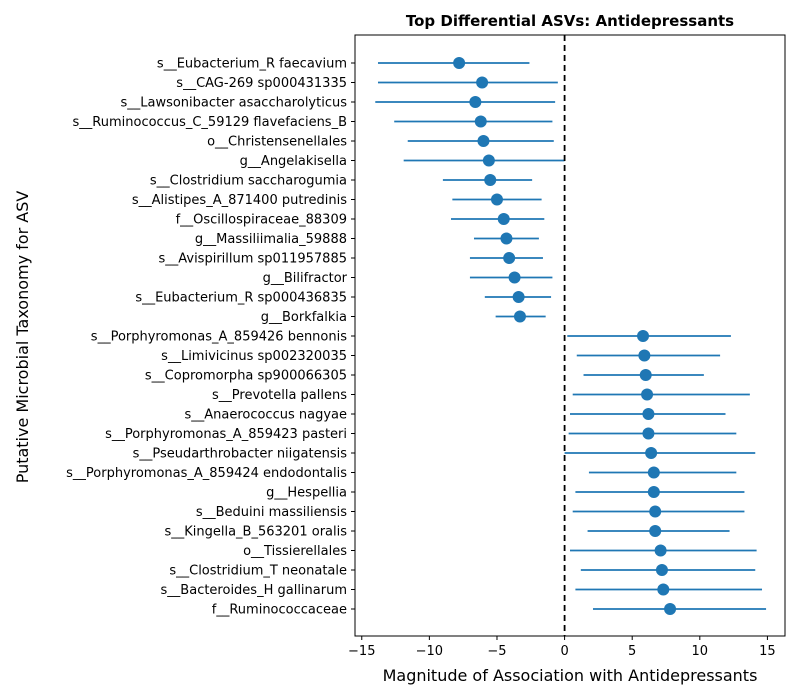 The image size is (800, 700). Describe the element at coordinates (255, 532) in the screenshot. I see `y-tick-label: s__Kingella_B_563201 oralis` at that location.